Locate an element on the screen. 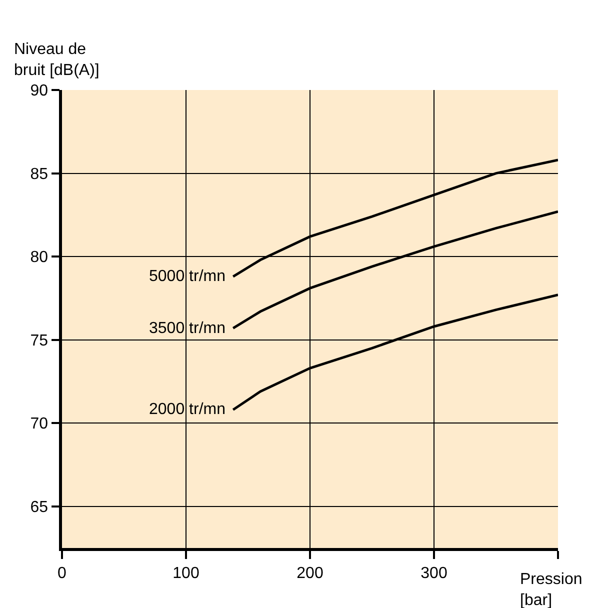  y-tick-label: 80 is located at coordinates (39, 257).